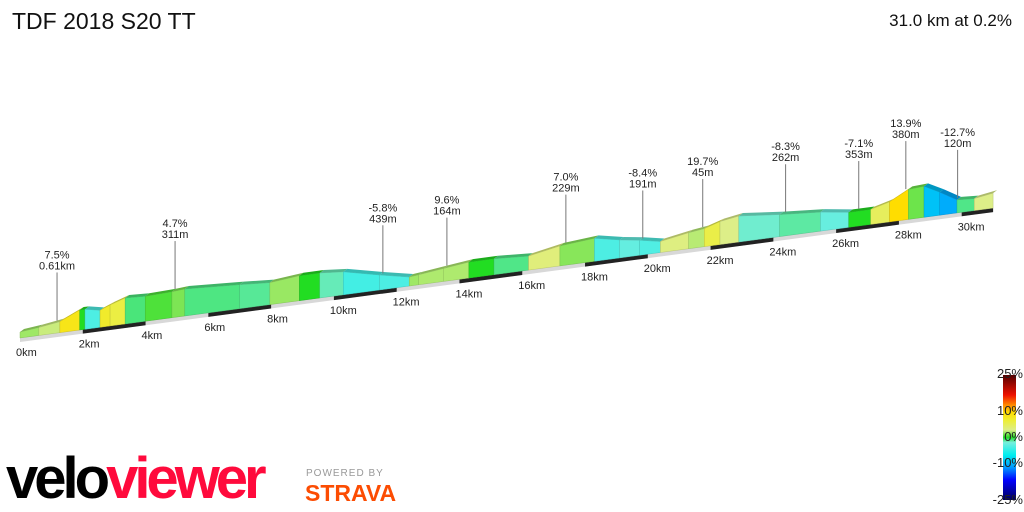 This screenshot has width=1024, height=512. I want to click on x-tick-label: 16km, so click(531, 286).